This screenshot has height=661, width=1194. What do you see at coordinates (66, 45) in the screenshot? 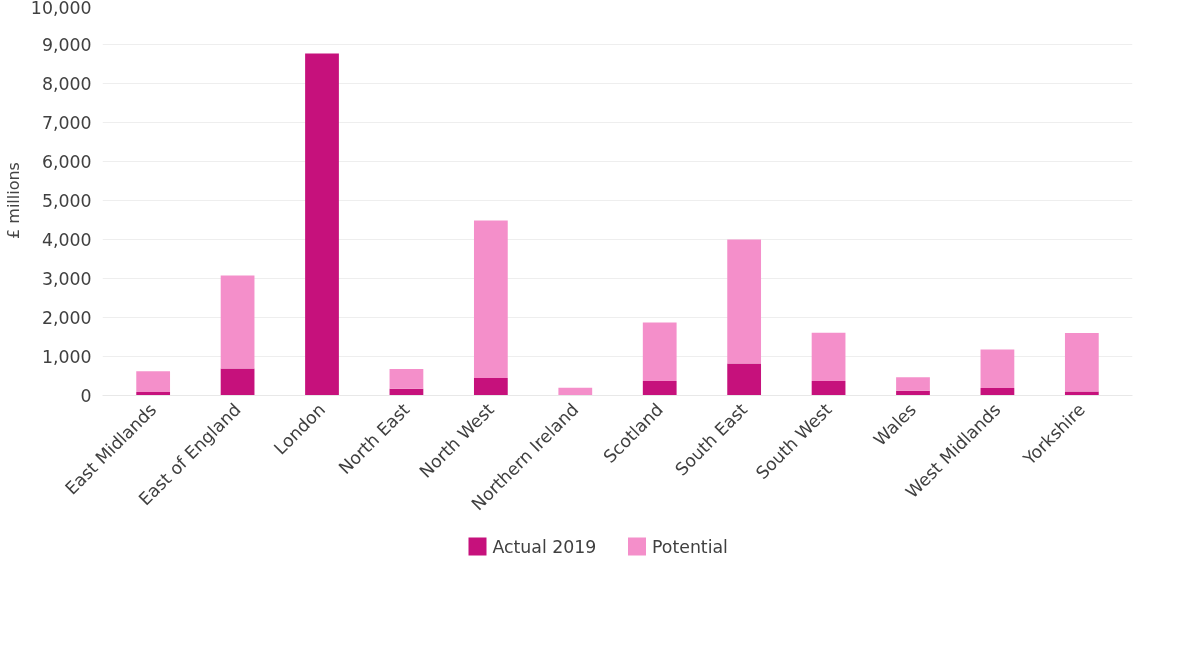
I see `y-tick-label: 9,000` at bounding box center [66, 45].